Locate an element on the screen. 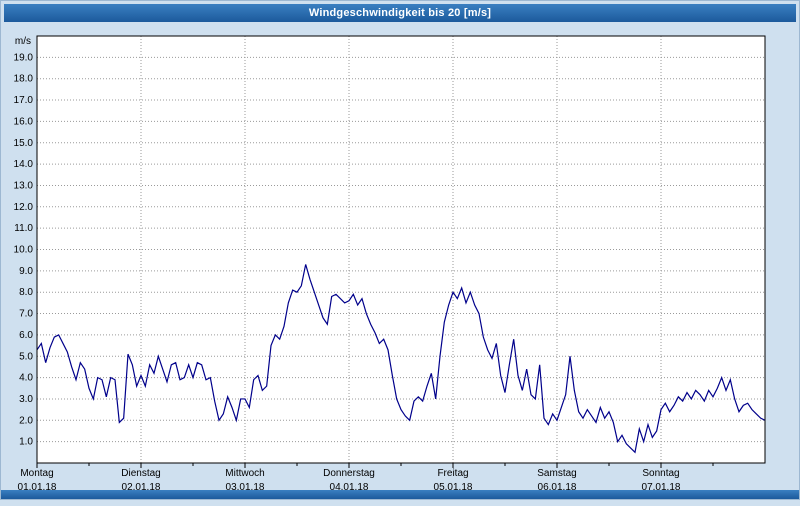  svg-text: 6.0 is located at coordinates (26, 335).